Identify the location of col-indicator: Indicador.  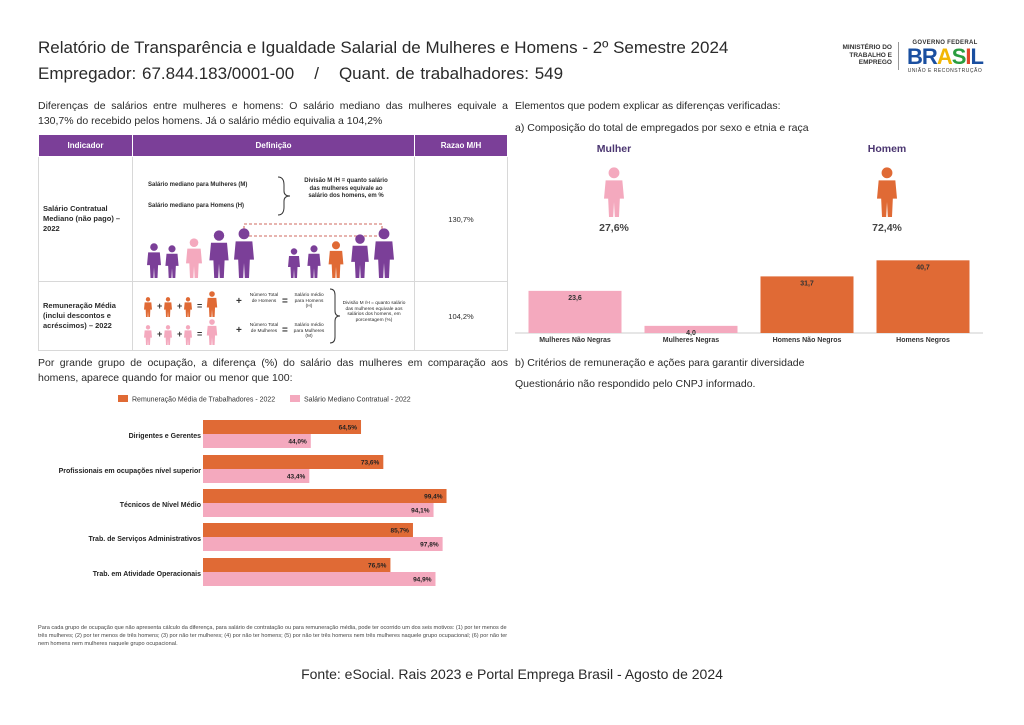
(85, 145).